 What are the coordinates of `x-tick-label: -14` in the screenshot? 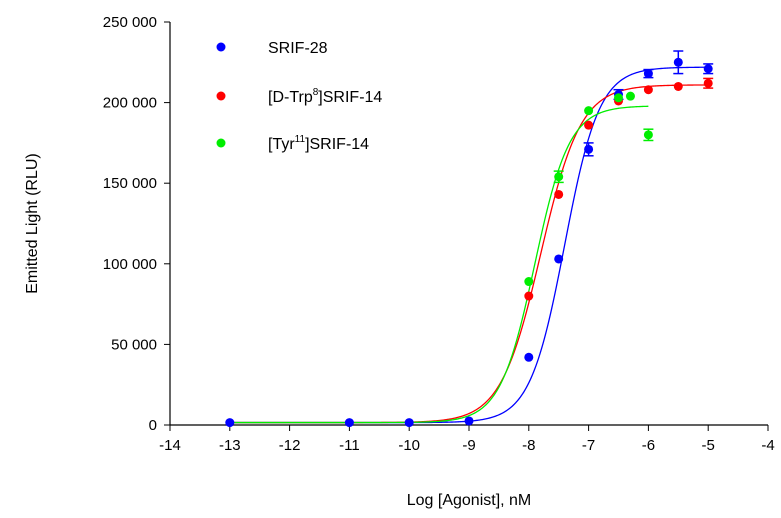 It's located at (170, 445).